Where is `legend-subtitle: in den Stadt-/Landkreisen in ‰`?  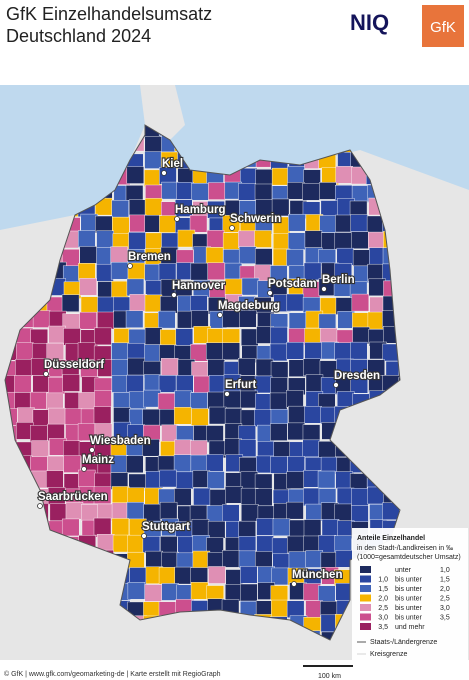 legend-subtitle: in den Stadt-/Landkreisen in ‰ is located at coordinates (405, 548).